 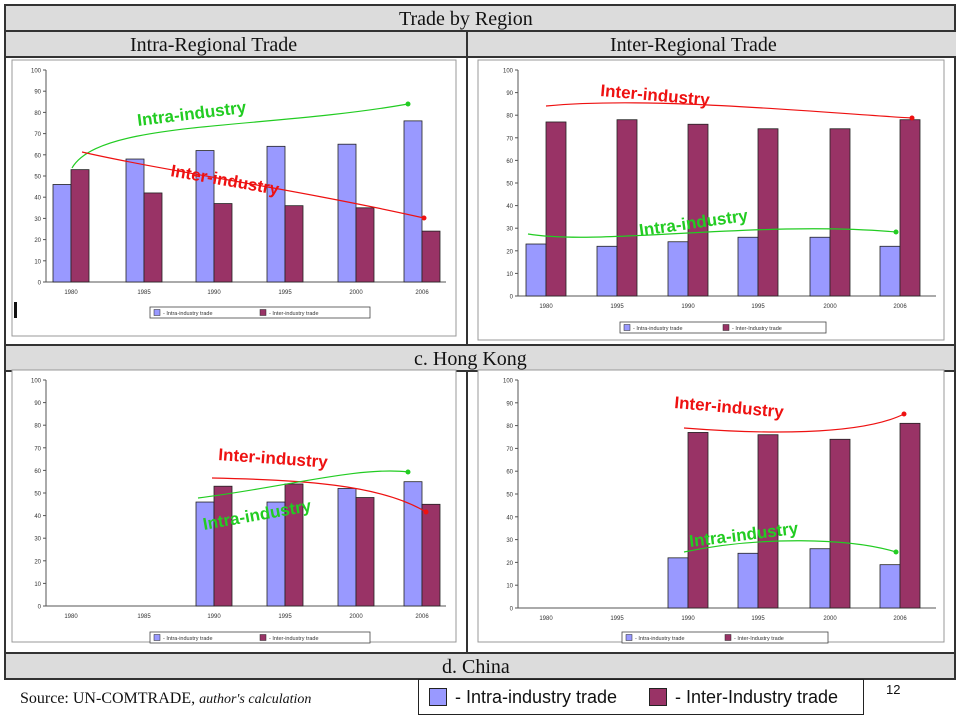 What do you see at coordinates (693, 45) in the screenshot?
I see `col-right-title: Inter-Regional Trade` at bounding box center [693, 45].